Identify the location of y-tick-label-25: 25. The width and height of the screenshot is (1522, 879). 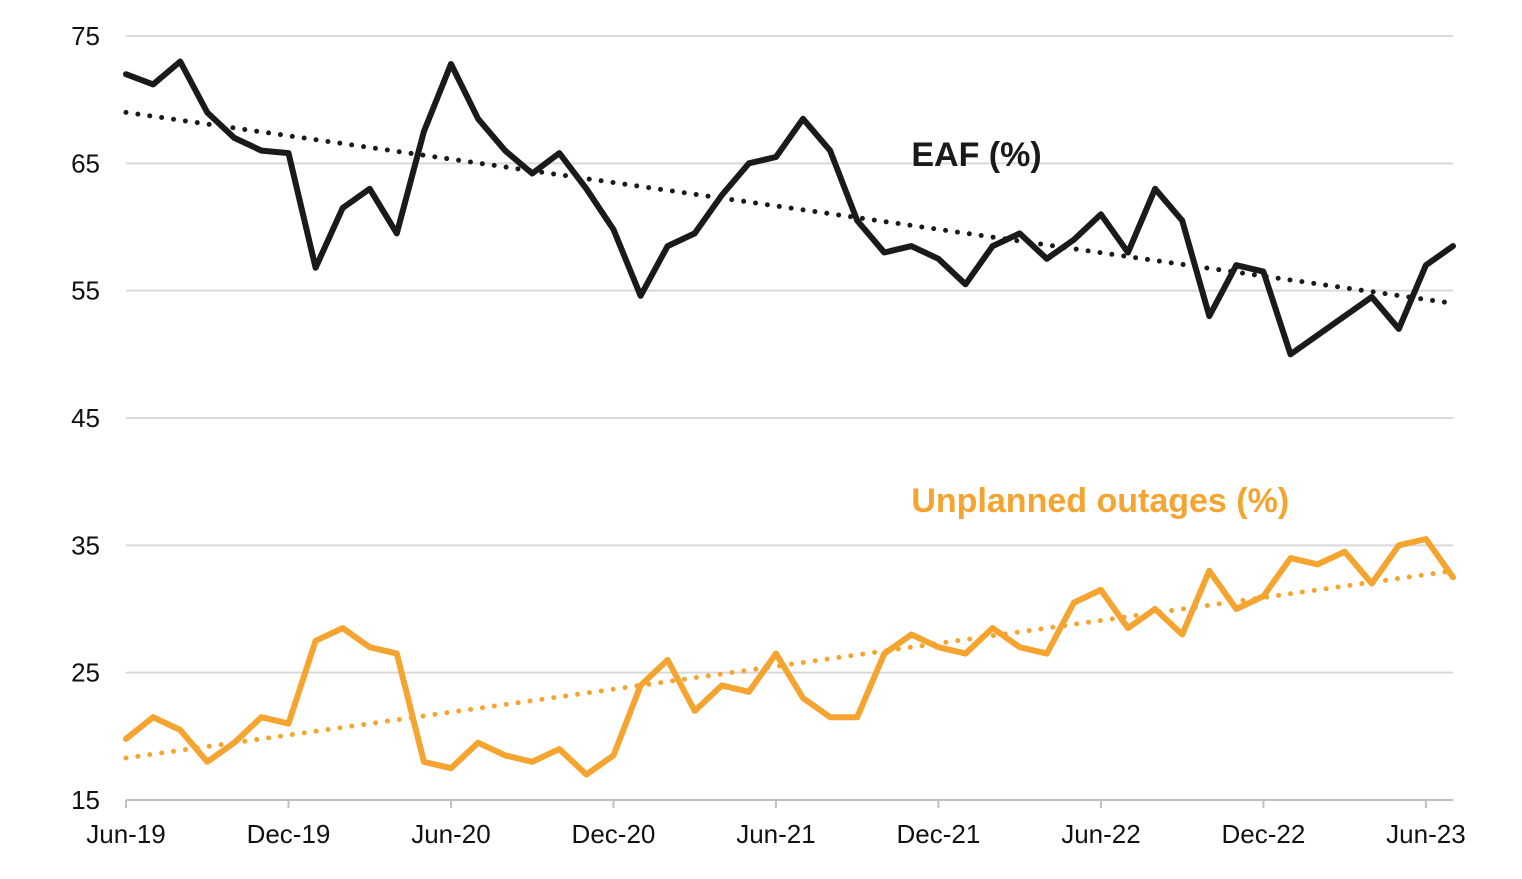
(85, 673).